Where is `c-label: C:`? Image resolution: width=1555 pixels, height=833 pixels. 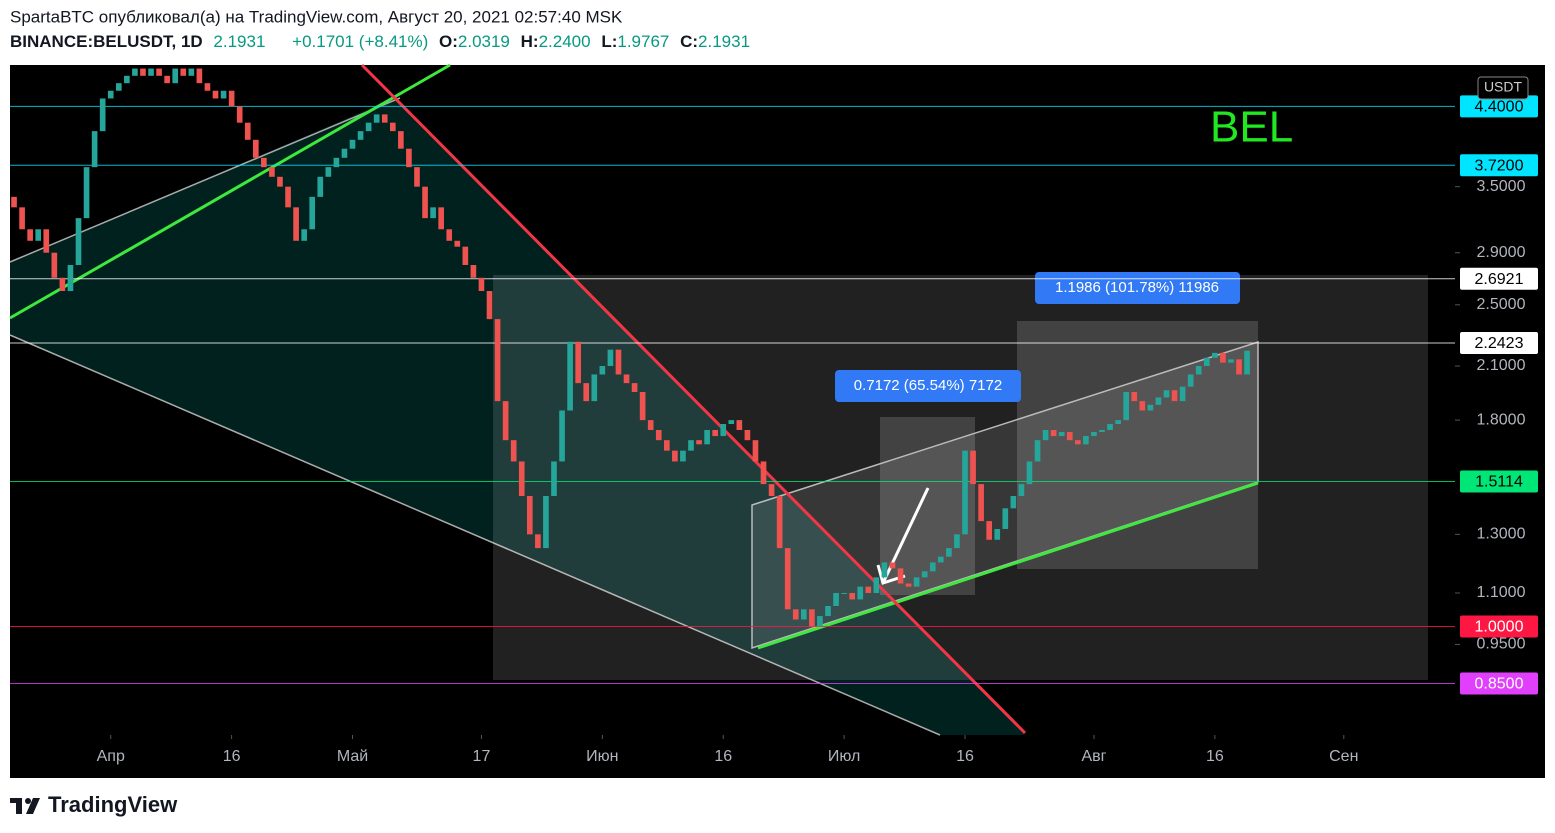
c-label: C: is located at coordinates (689, 41).